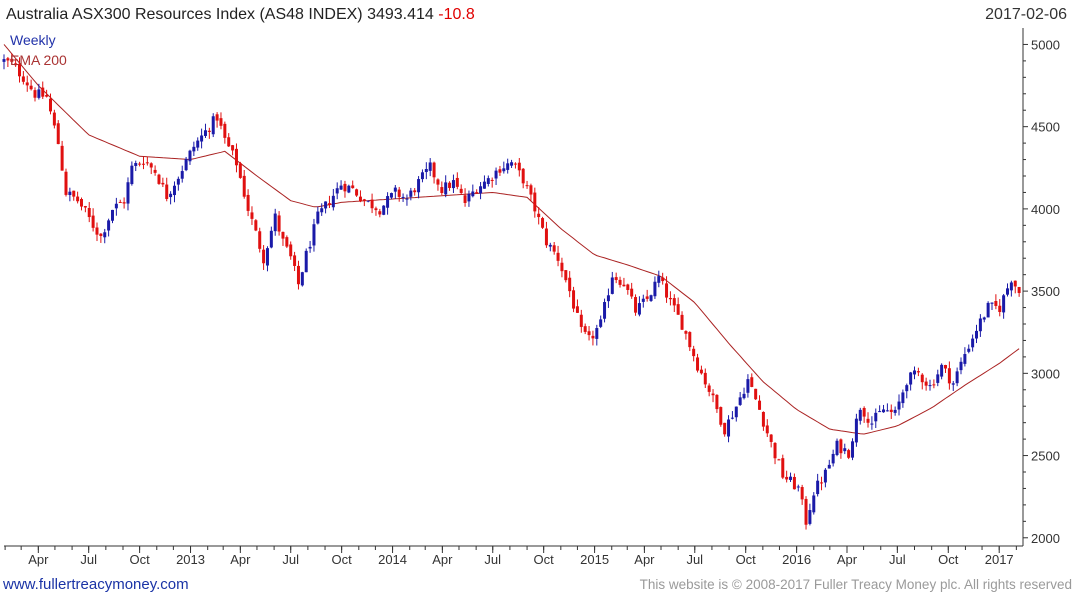  I want to click on x-tick-label: 2014, so click(392, 559).